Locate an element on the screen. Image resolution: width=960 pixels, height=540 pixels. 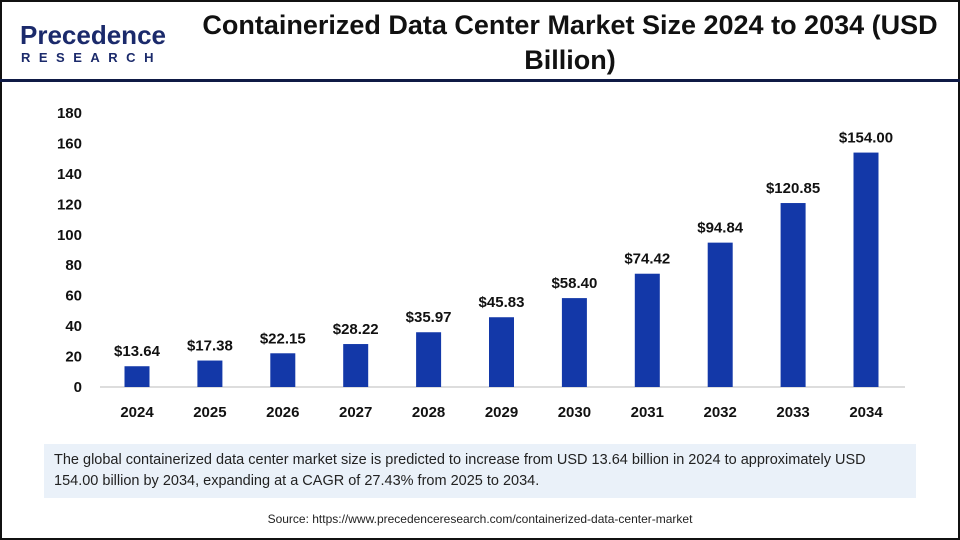
bar-2029 is located at coordinates (501, 352).